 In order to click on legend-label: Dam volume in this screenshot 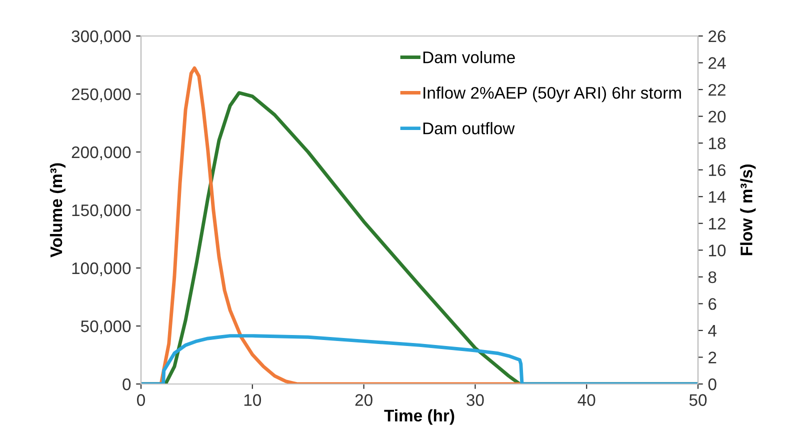, I will do `click(469, 57)`.